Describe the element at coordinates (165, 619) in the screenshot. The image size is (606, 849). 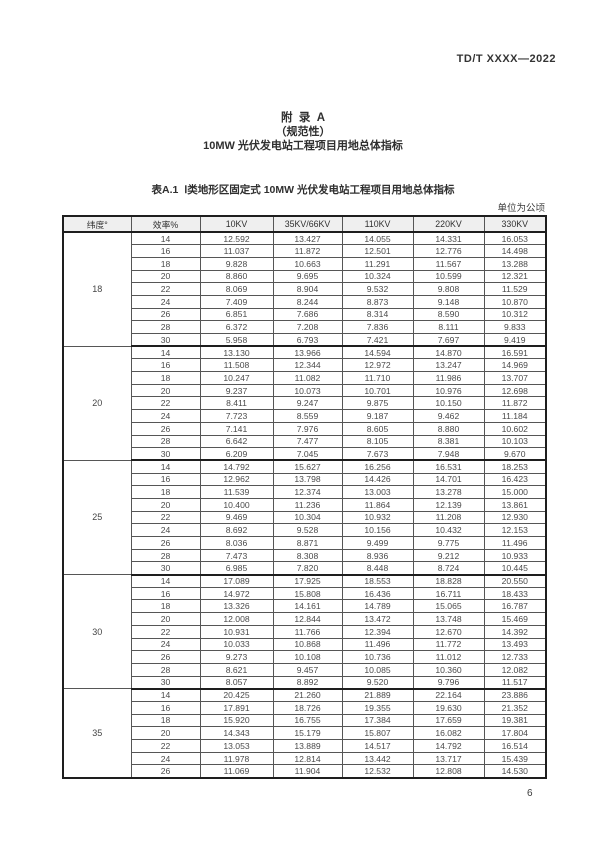
I see `efficiency-cell: 20` at that location.